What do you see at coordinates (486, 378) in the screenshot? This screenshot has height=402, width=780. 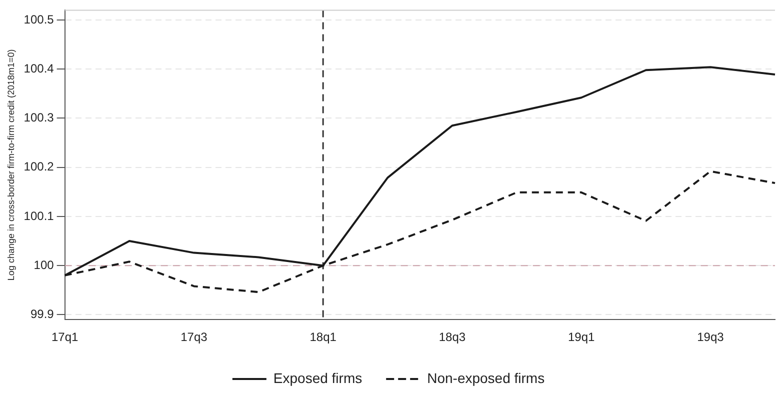 I see `legend-label: Non-exposed firms` at bounding box center [486, 378].